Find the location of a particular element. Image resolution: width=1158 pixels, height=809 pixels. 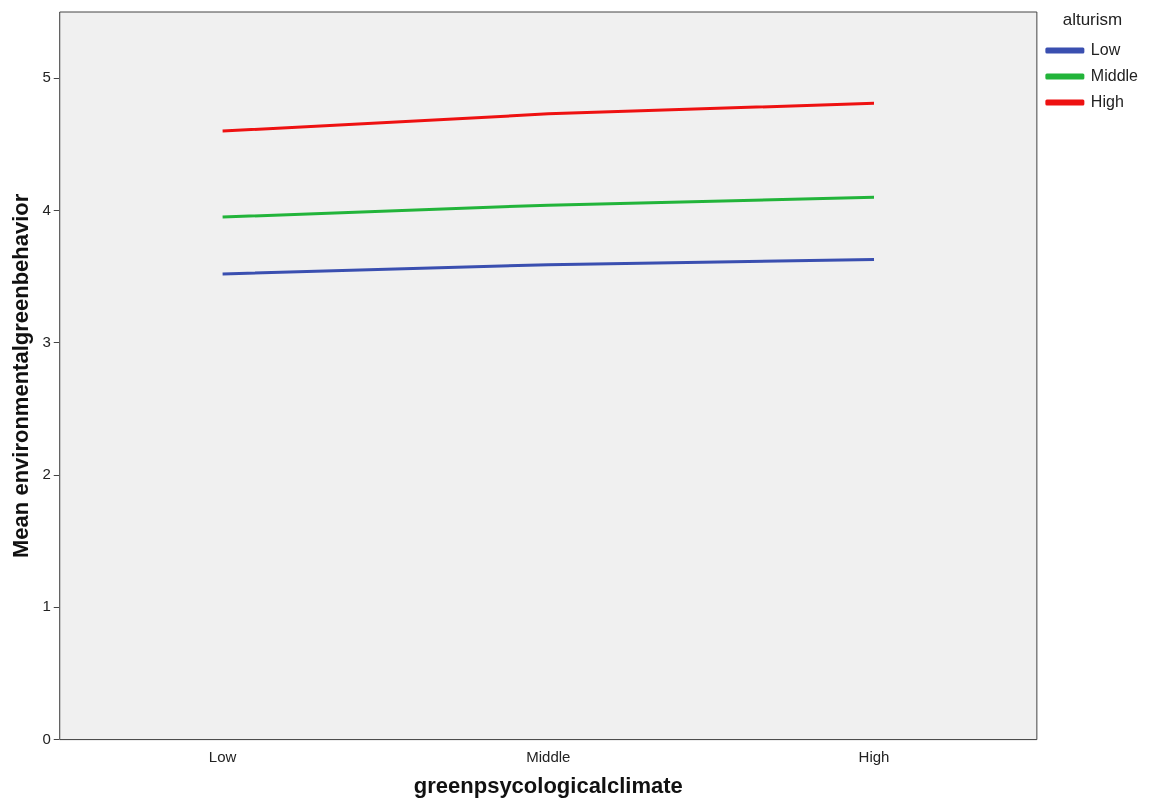

y-tick-label: 5 is located at coordinates (46, 77).